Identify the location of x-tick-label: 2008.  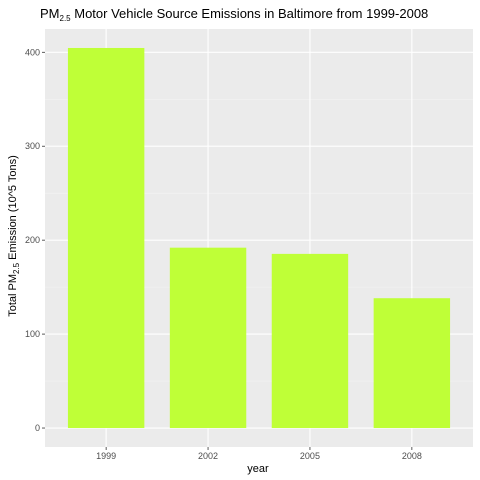
(412, 456).